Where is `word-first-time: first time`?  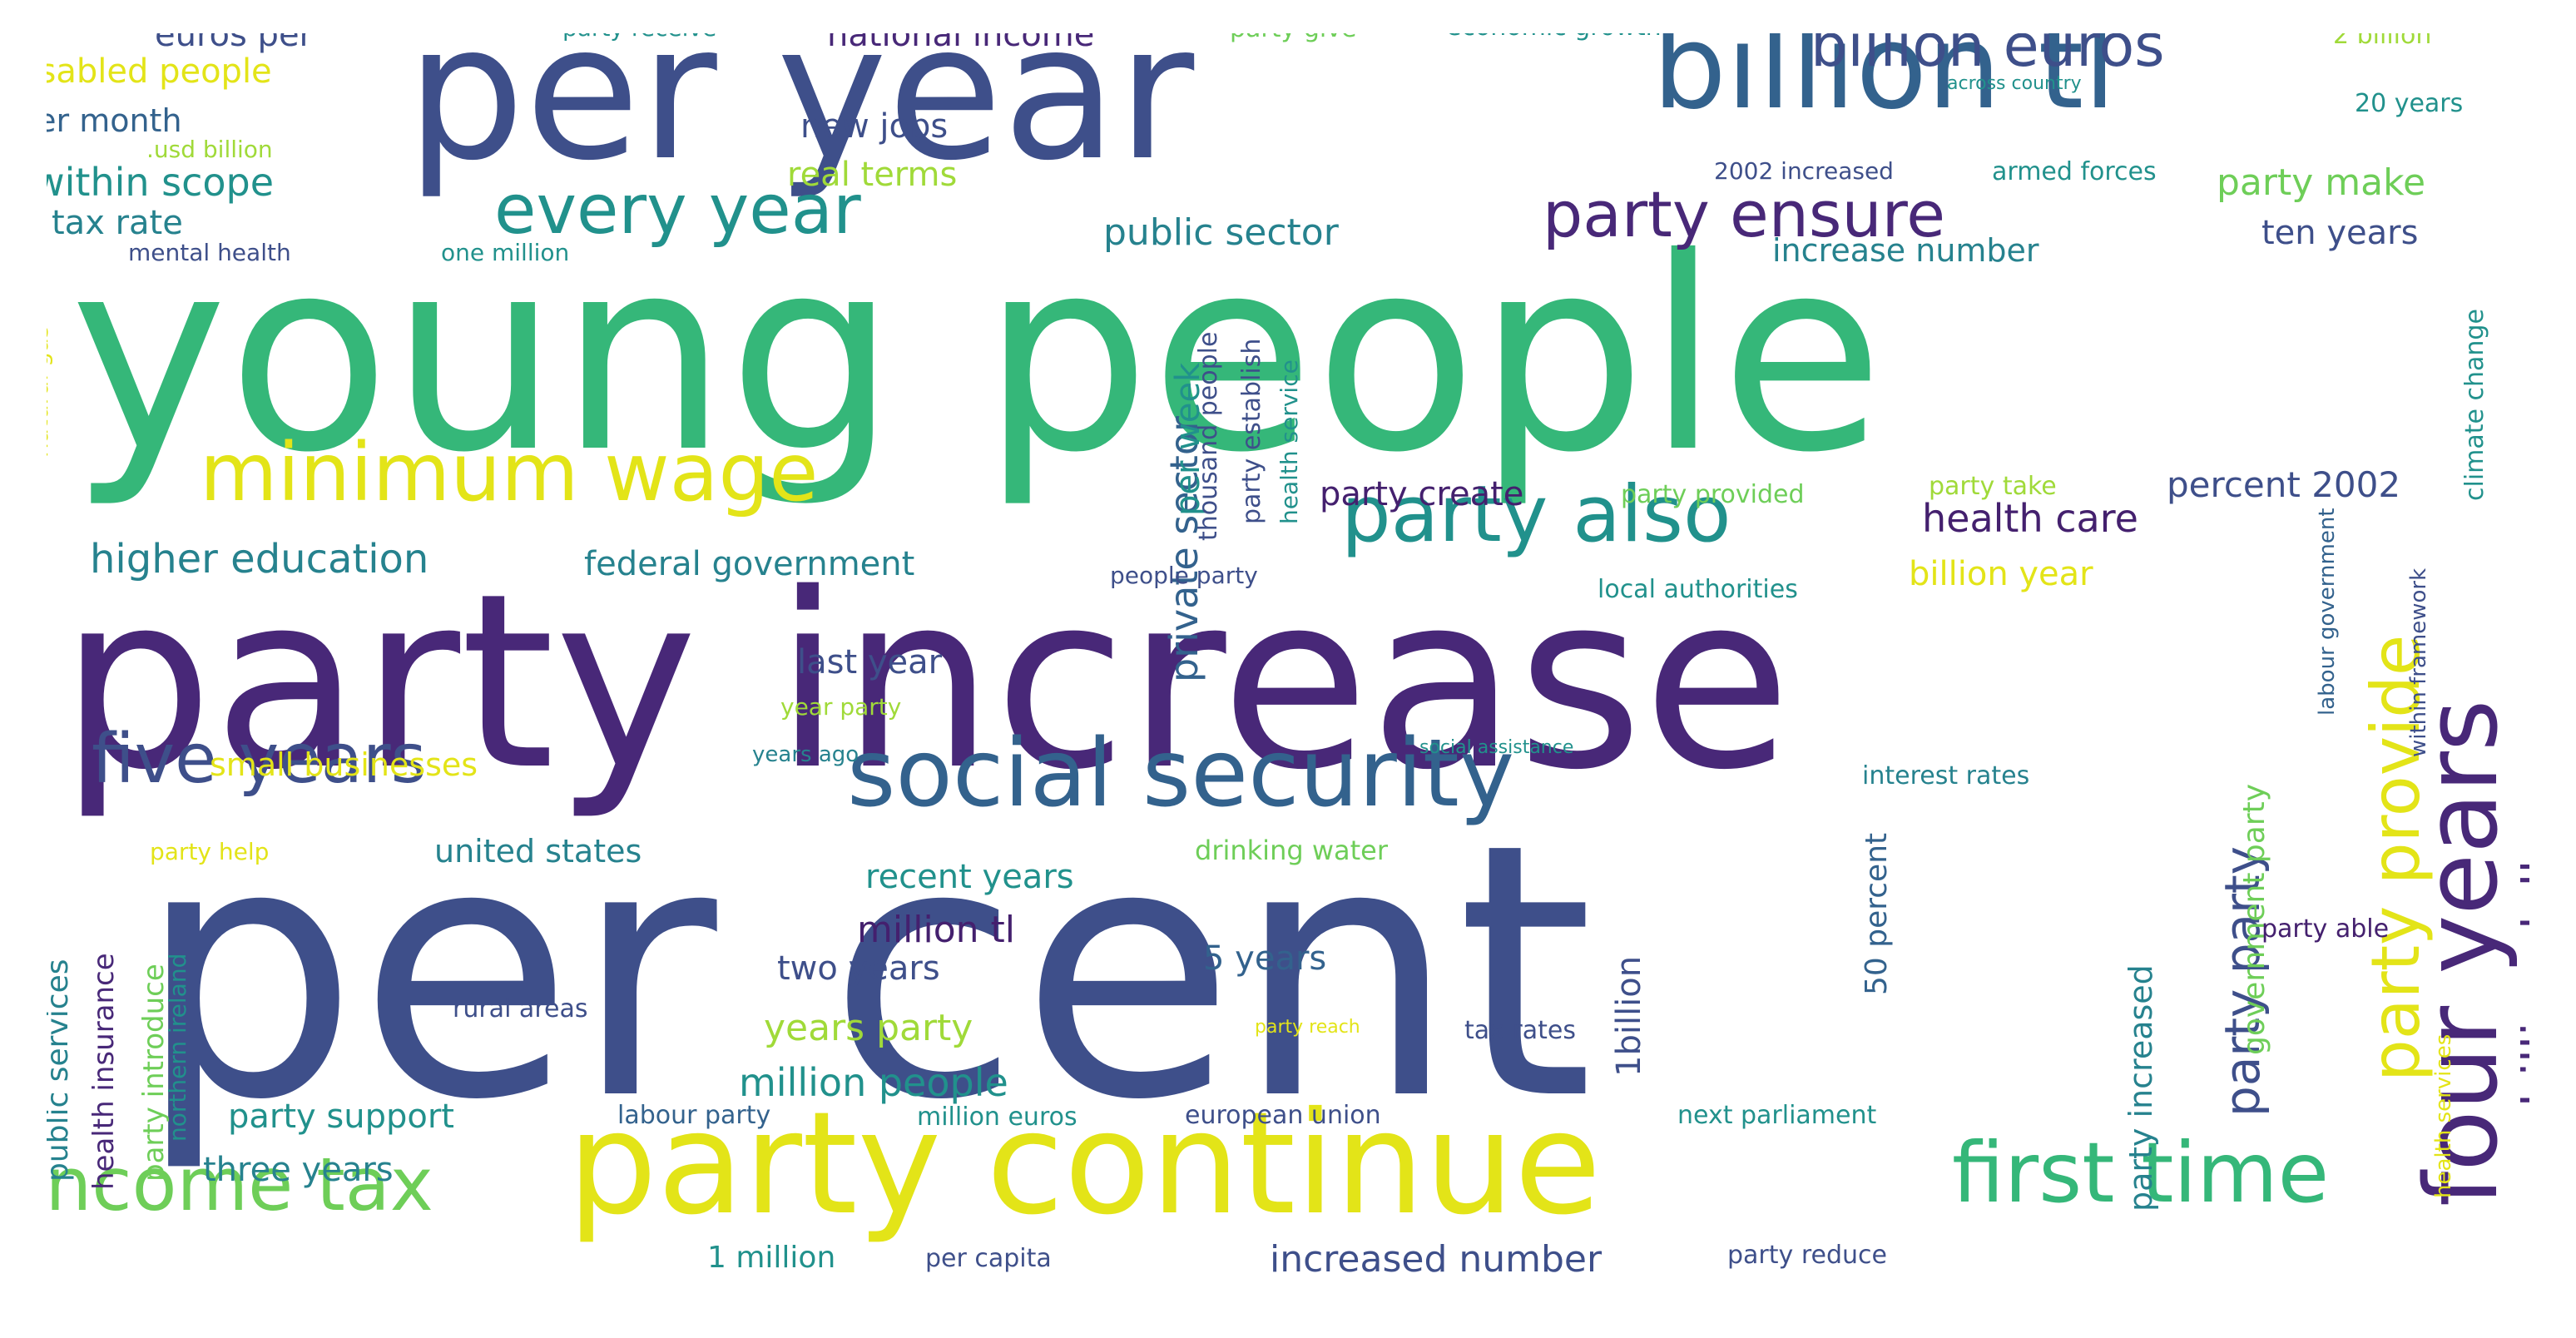 word-first-time: first time is located at coordinates (2141, 1173).